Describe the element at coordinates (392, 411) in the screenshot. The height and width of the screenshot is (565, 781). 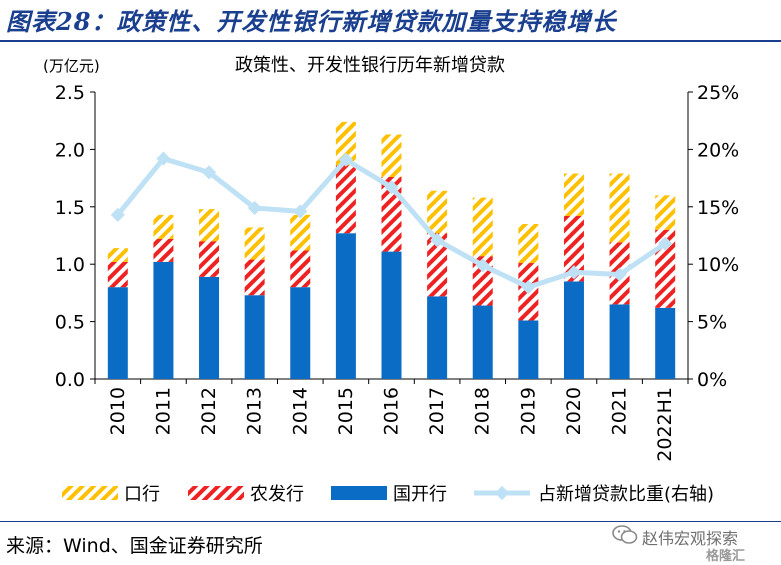
I see `x-tick-label: 2016` at that location.